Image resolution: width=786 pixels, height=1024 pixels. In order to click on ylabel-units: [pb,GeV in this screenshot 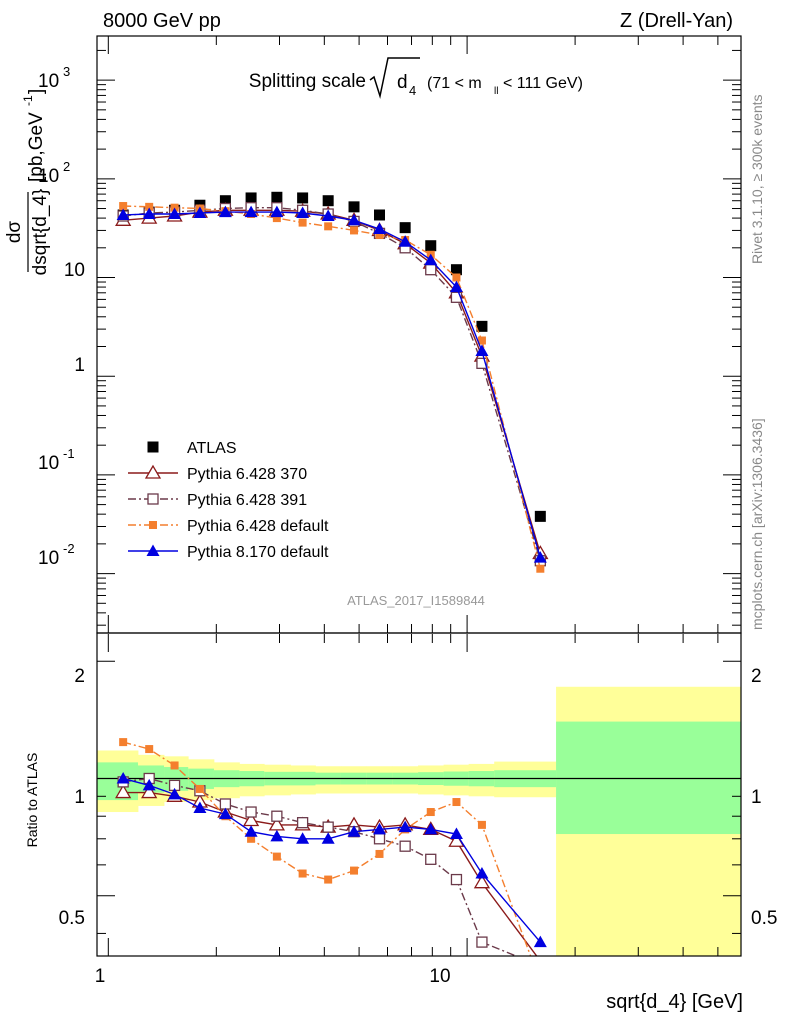, I will do `click(36, 147)`.